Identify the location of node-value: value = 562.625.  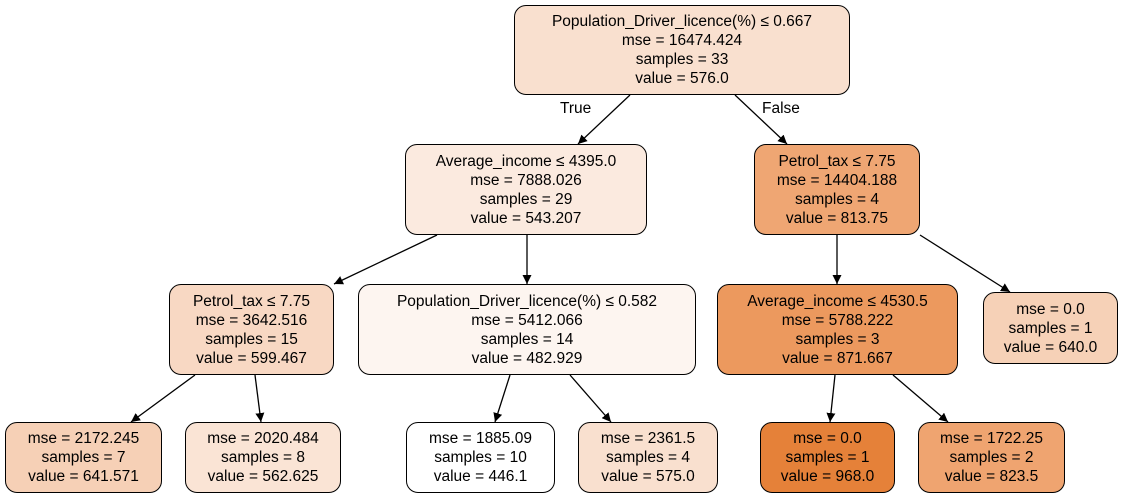
(263, 476).